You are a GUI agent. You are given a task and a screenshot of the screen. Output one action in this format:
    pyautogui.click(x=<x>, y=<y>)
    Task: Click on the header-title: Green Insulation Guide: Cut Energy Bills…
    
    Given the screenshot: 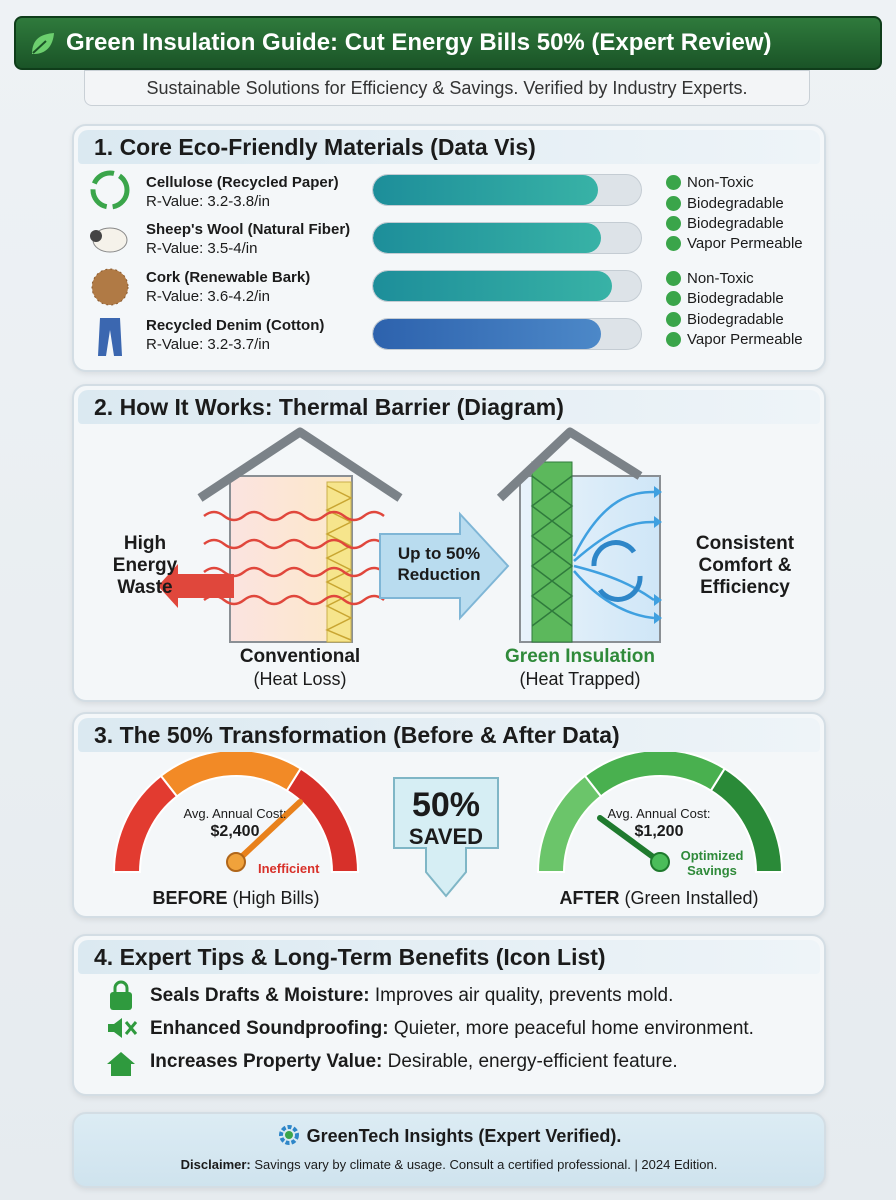 What is the action you would take?
    pyautogui.click(x=419, y=42)
    